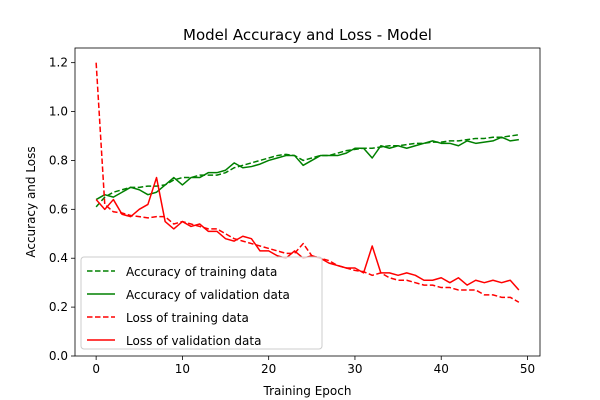 Image resolution: width=600 pixels, height=400 pixels. What do you see at coordinates (58, 209) in the screenshot?
I see `y-tick-label: 0.6` at bounding box center [58, 209].